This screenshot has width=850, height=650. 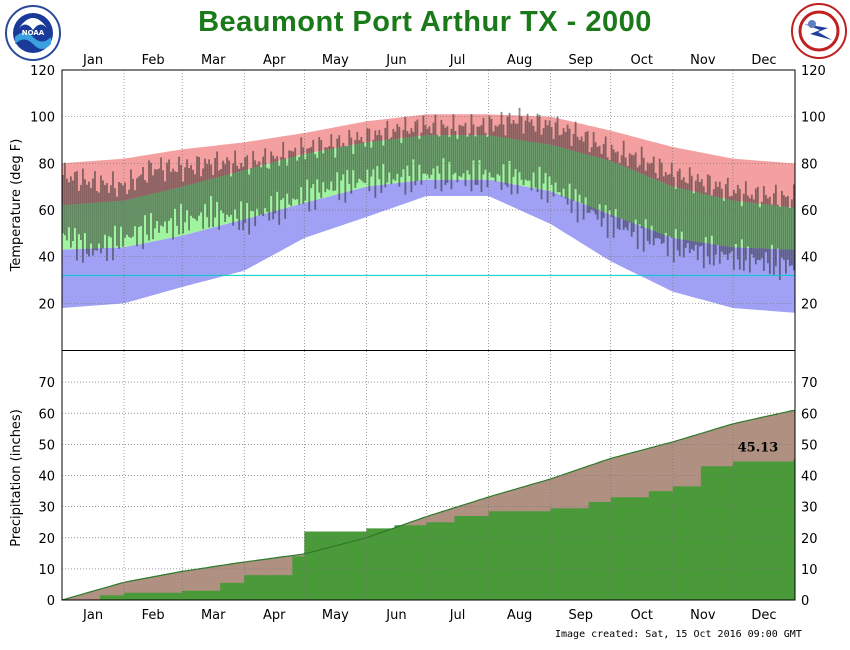 I want to click on month-label-bottom: Mar, so click(x=213, y=615).